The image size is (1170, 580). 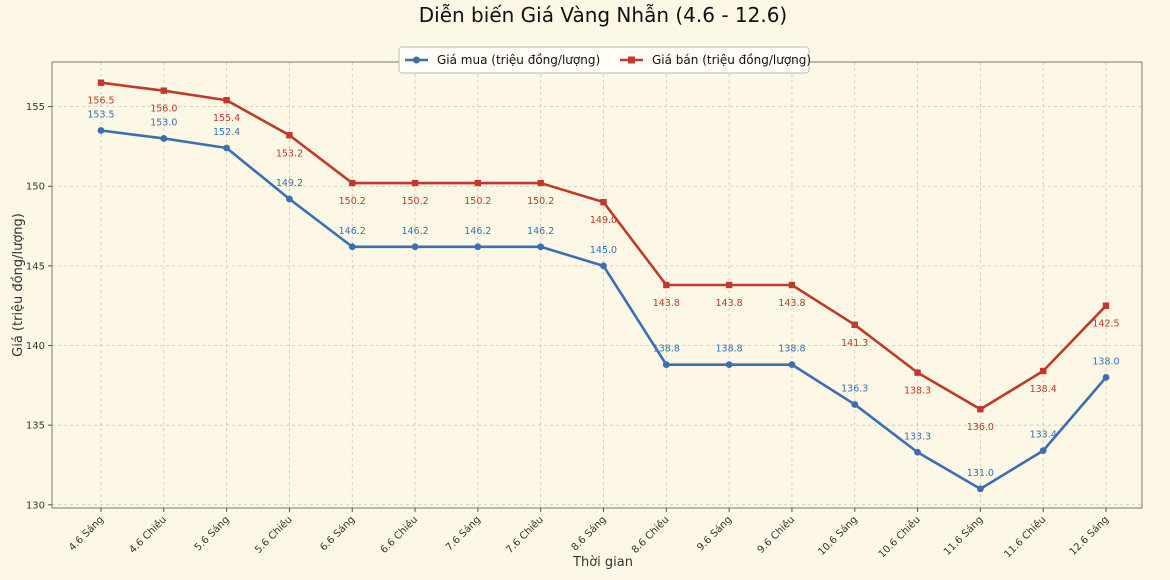 What do you see at coordinates (917, 436) in the screenshot?
I see `data-label-buy: 133.3` at bounding box center [917, 436].